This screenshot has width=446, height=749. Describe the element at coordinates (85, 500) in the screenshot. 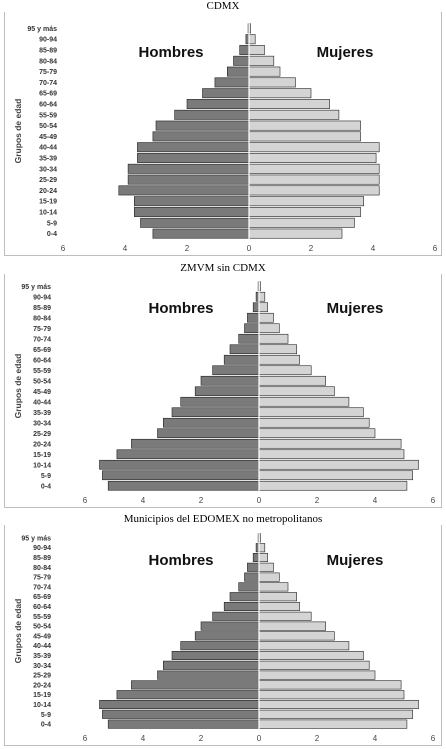

I see `x-tick-label-zmvm: 6` at that location.